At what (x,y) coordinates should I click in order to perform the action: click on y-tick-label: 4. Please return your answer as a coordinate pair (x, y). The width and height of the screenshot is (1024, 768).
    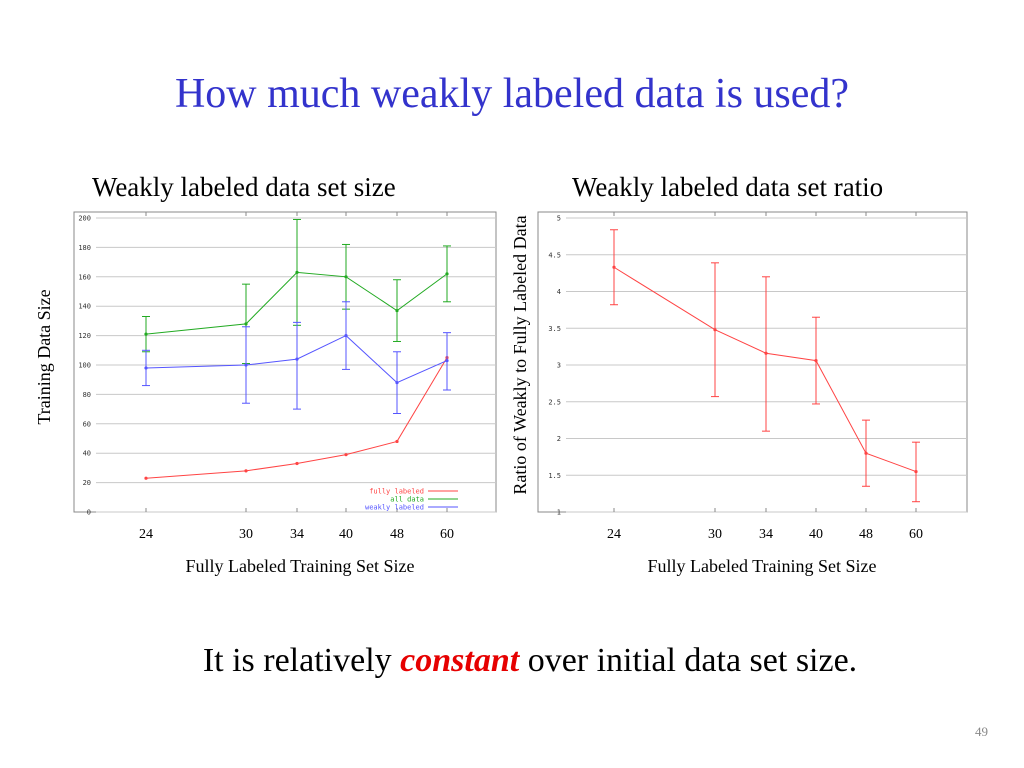
    Looking at the image, I should click on (559, 292).